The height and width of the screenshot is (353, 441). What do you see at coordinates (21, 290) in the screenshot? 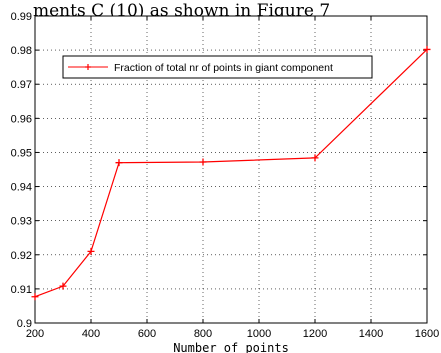
I see `y-tick-label: 0.91` at bounding box center [21, 290].